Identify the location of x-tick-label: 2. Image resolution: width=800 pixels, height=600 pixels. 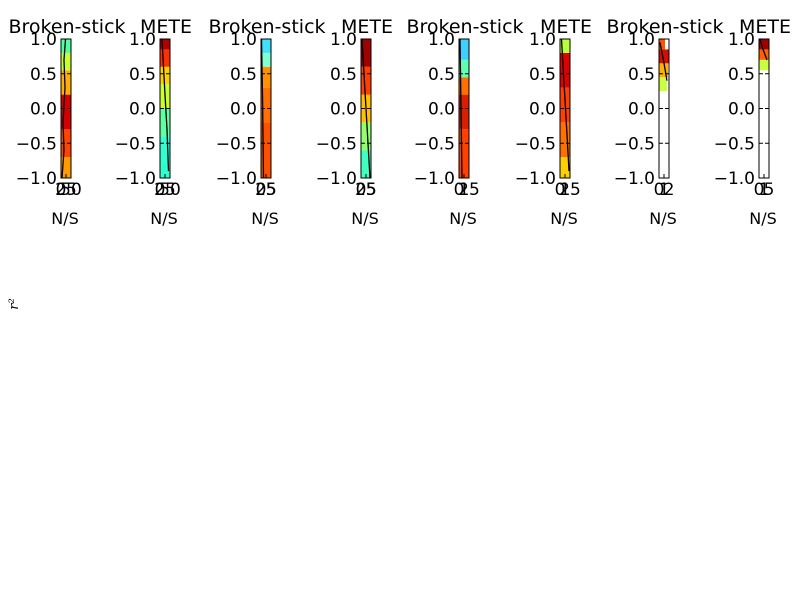
(669, 190).